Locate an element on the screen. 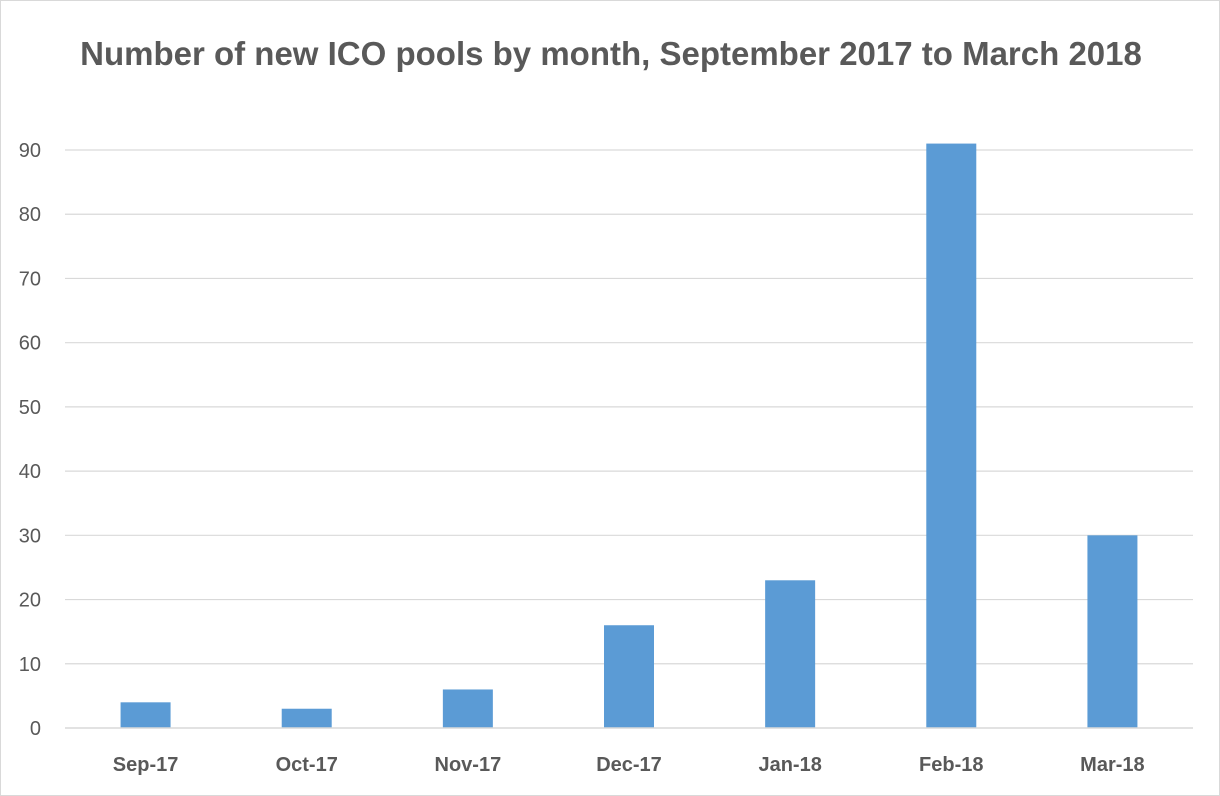 The height and width of the screenshot is (796, 1220). y-tick-label: 10 is located at coordinates (30, 665).